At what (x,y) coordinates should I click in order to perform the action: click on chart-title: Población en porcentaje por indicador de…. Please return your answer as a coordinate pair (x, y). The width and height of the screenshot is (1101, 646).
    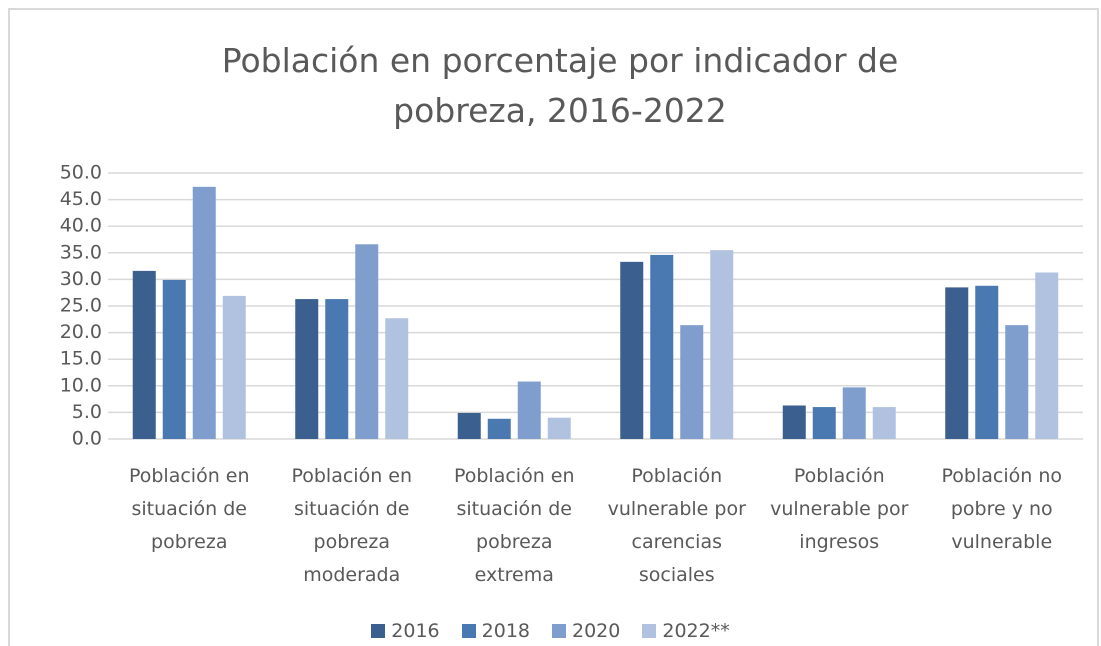
    Looking at the image, I should click on (560, 85).